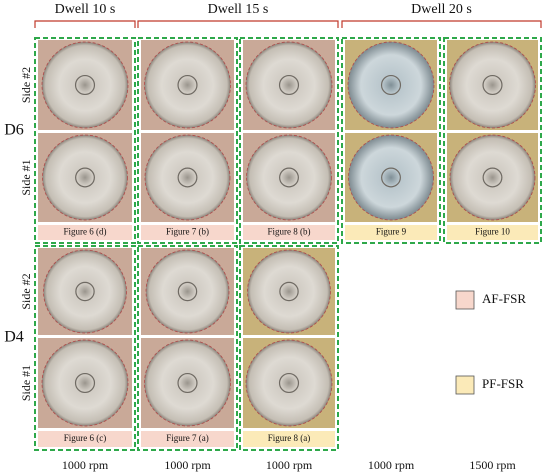 The image size is (550, 476). I want to click on caption: Figure 7 (a), so click(187, 438).